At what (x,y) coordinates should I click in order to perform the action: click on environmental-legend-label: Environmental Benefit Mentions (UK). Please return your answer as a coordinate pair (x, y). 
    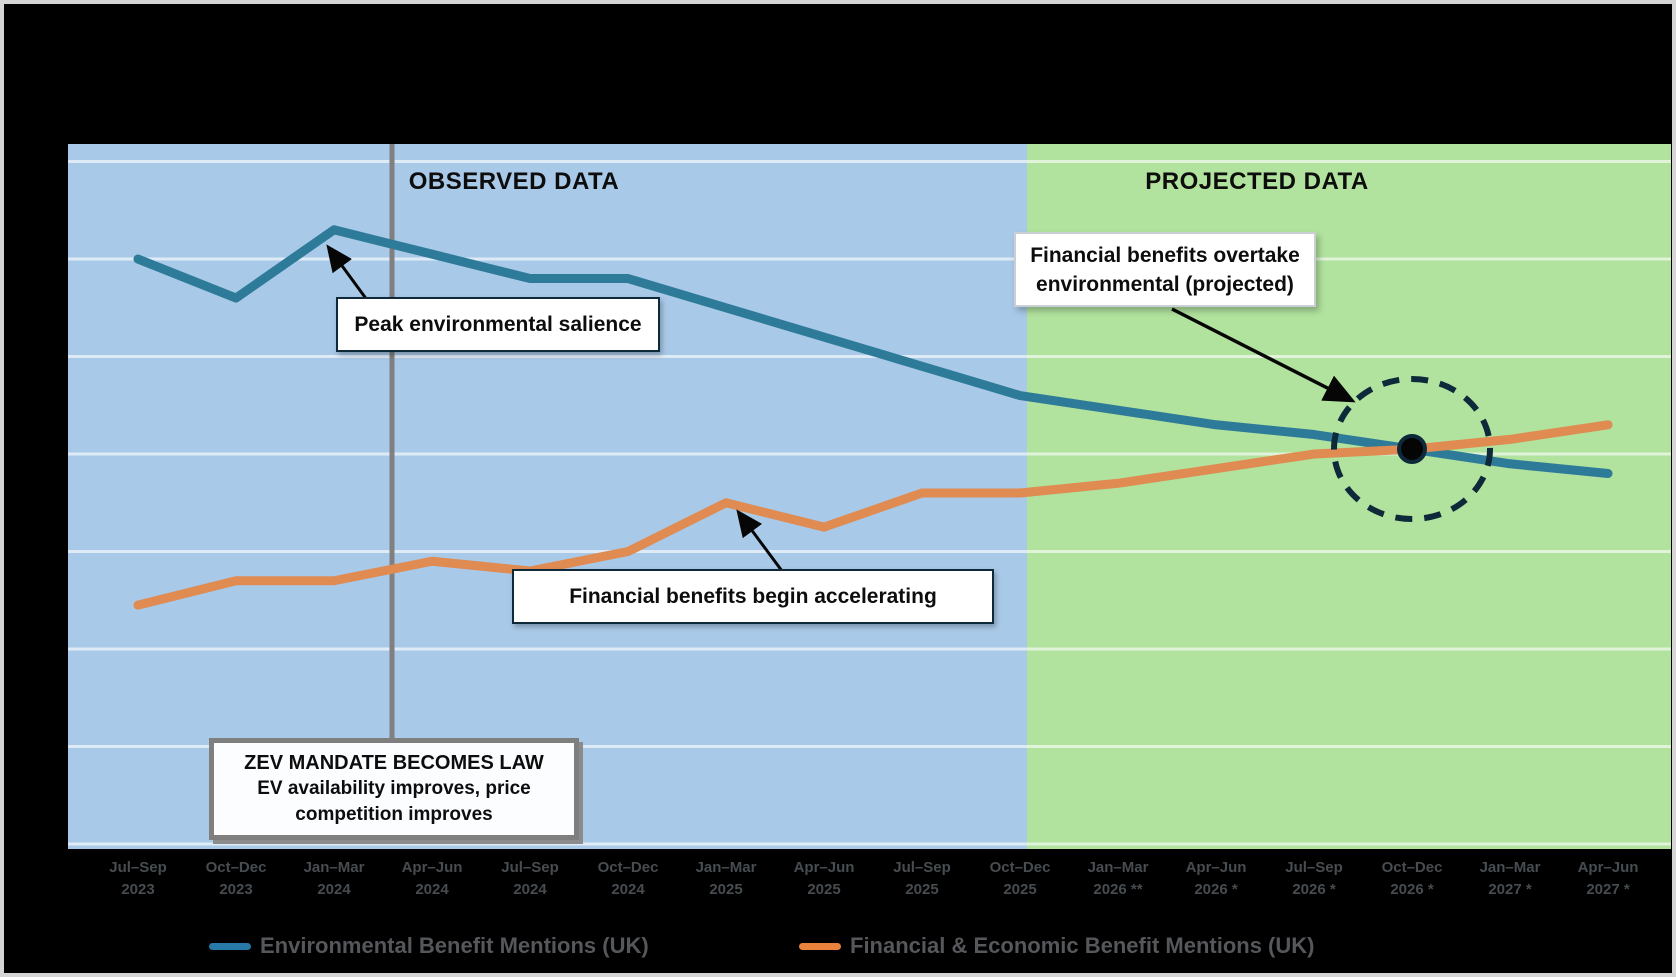
    Looking at the image, I should click on (454, 945).